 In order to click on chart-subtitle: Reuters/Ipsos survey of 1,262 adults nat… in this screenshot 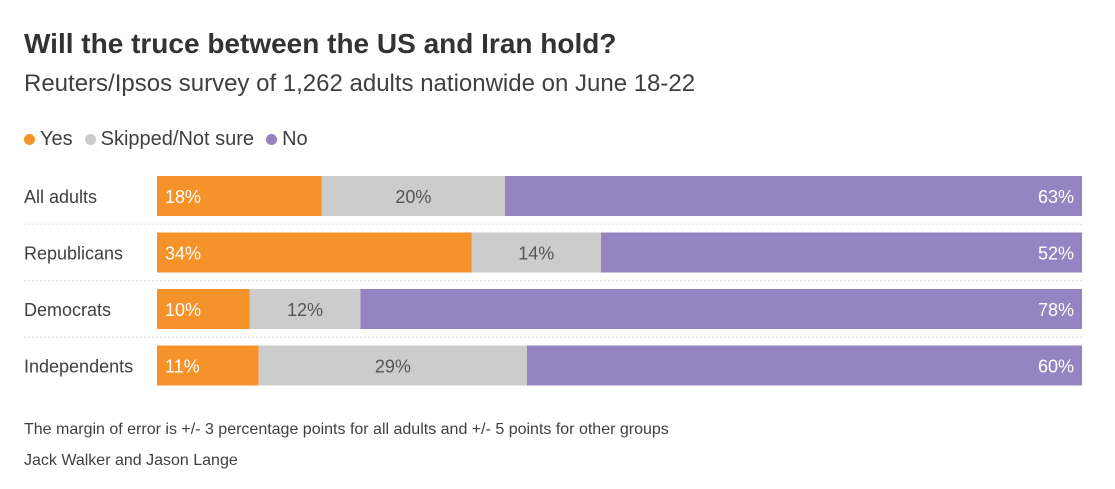, I will do `click(360, 83)`.